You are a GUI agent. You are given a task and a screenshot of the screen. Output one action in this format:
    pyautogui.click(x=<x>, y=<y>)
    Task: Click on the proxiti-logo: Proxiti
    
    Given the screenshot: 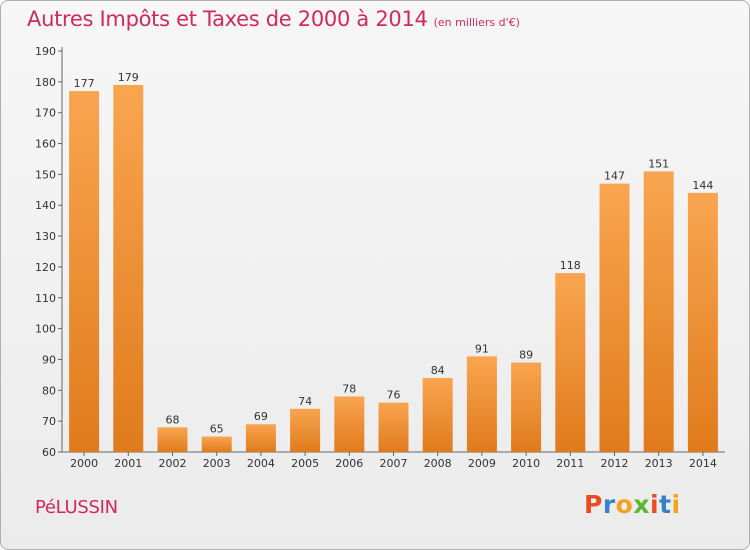 What is the action you would take?
    pyautogui.click(x=632, y=504)
    